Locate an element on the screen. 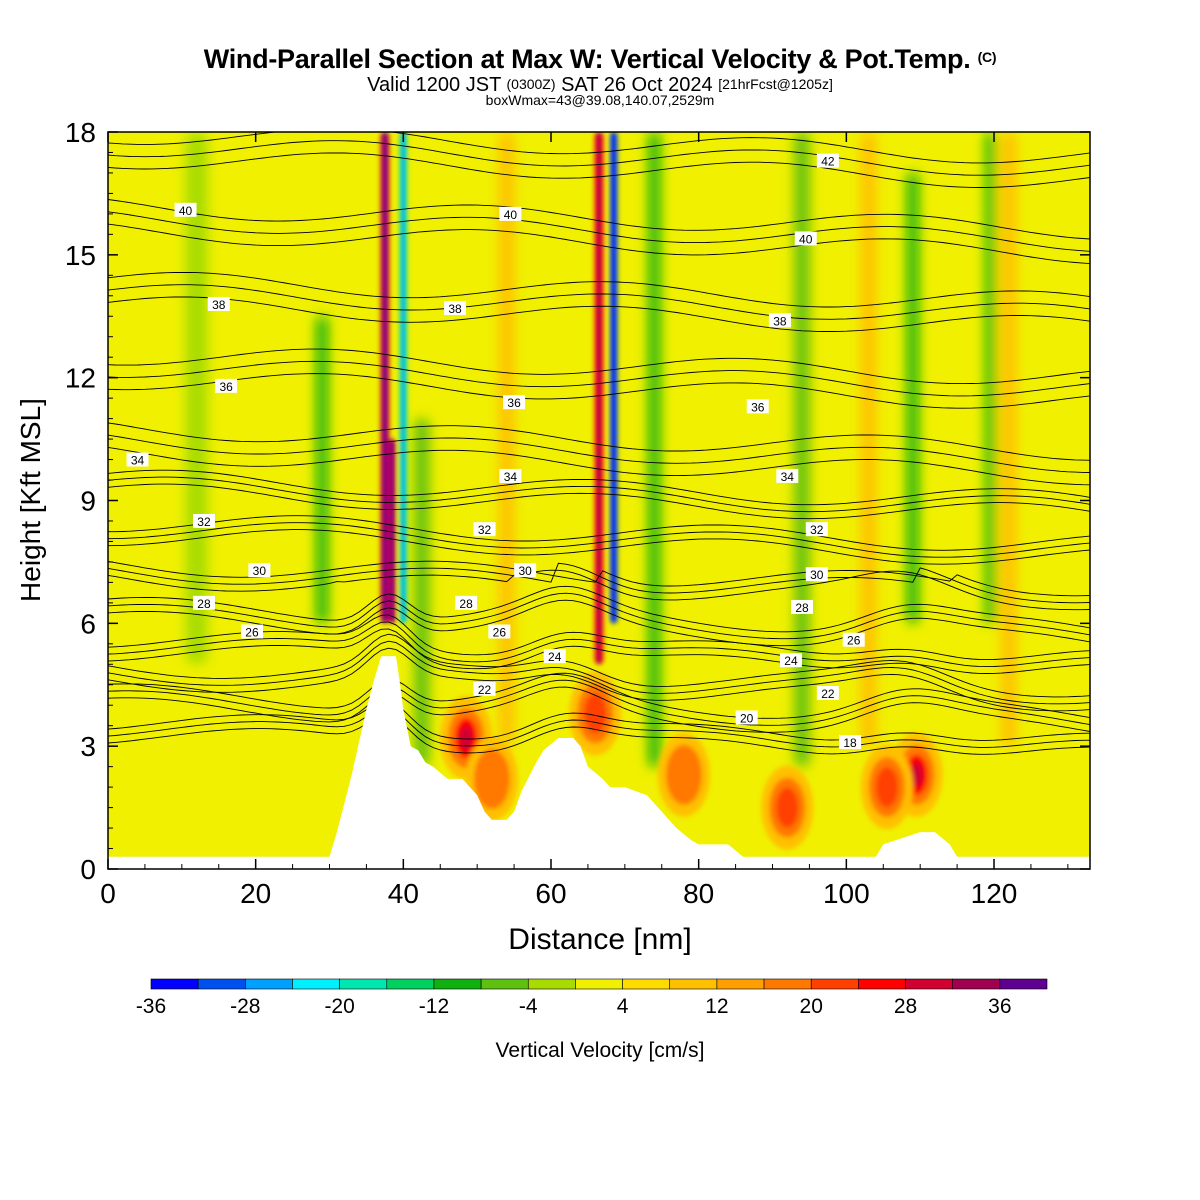 The height and width of the screenshot is (1200, 1200). theta-label: 28 is located at coordinates (466, 604).